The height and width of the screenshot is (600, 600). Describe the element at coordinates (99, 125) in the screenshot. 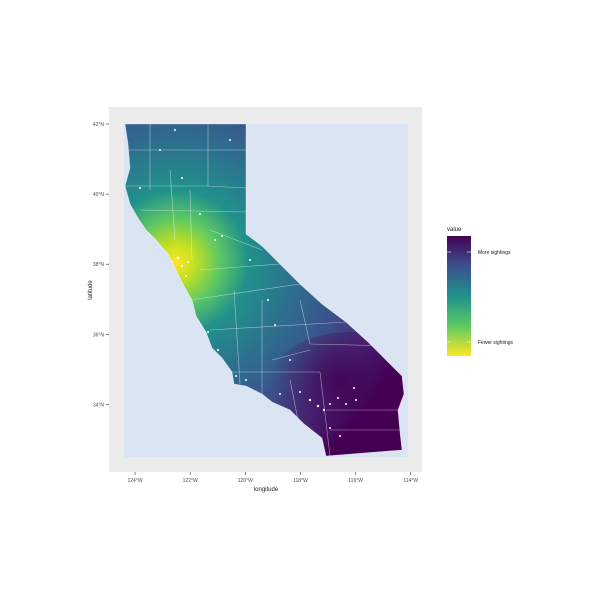

I see `y-tick-label: 42°N` at that location.